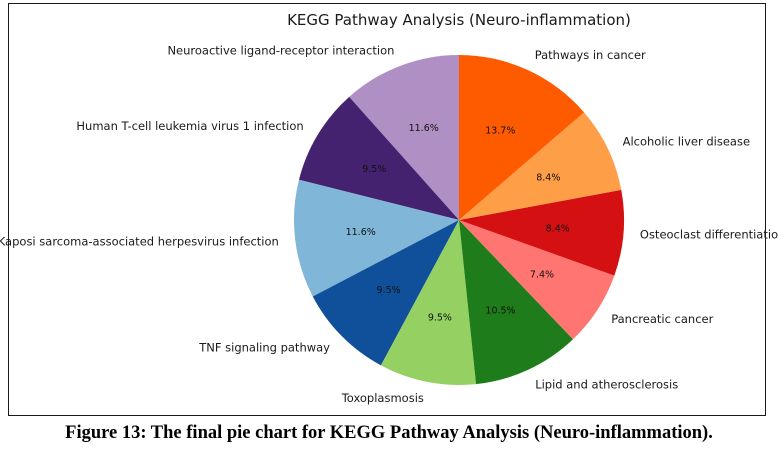  What do you see at coordinates (440, 318) in the screenshot?
I see `percent-label-4: 9.5%` at bounding box center [440, 318].